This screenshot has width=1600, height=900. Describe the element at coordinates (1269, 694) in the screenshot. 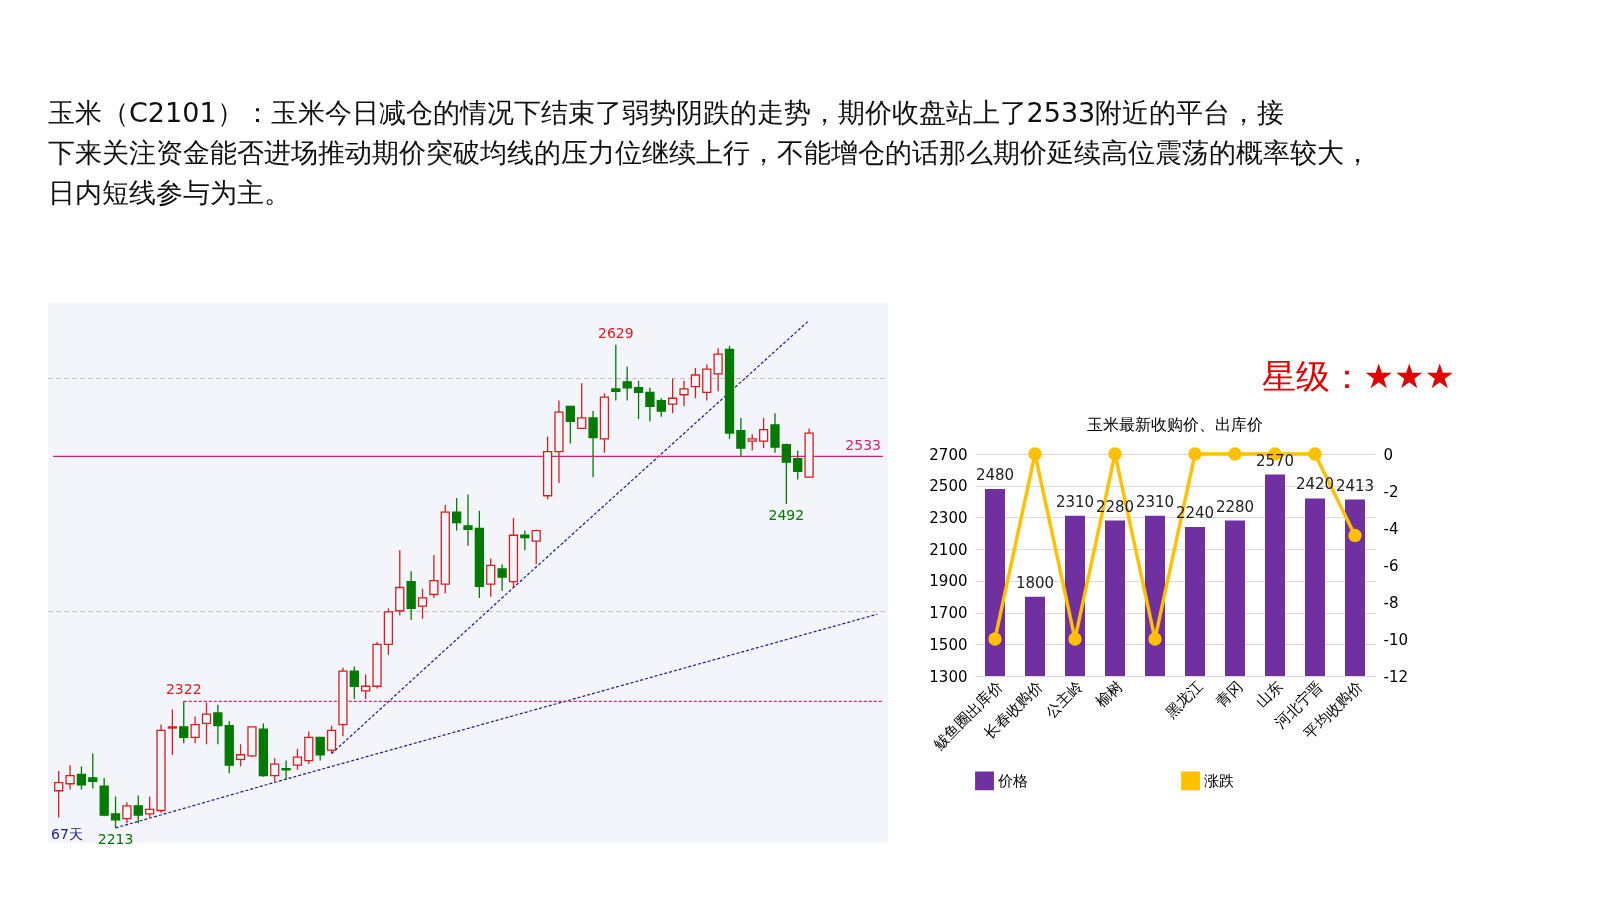

I see `x-tick-label: 山东` at that location.